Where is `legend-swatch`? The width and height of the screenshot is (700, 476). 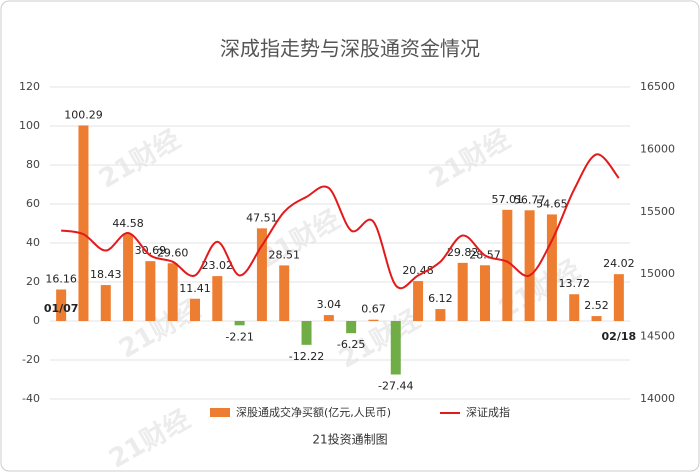 legend-swatch is located at coordinates (220, 412).